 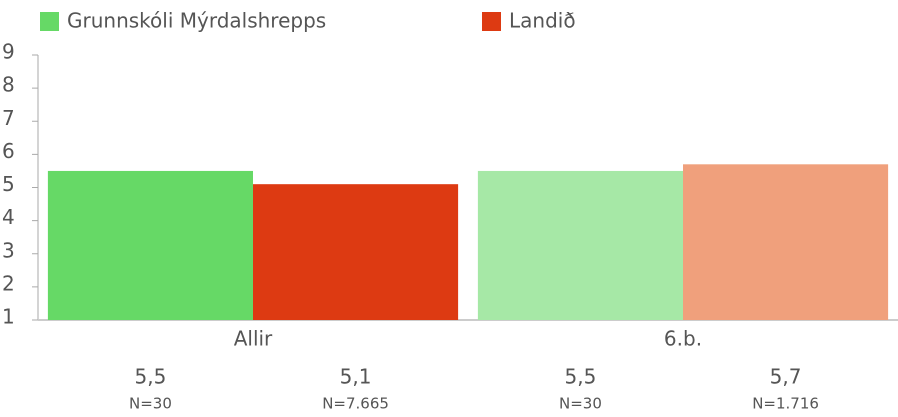 What do you see at coordinates (196, 21) in the screenshot?
I see `legend-label: Grunnskóli Mýrdalshrepps` at bounding box center [196, 21].